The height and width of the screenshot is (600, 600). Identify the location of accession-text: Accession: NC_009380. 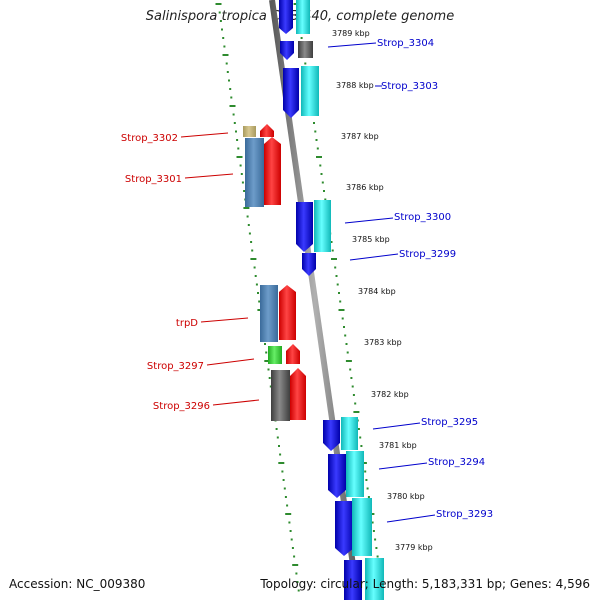
(77, 584).